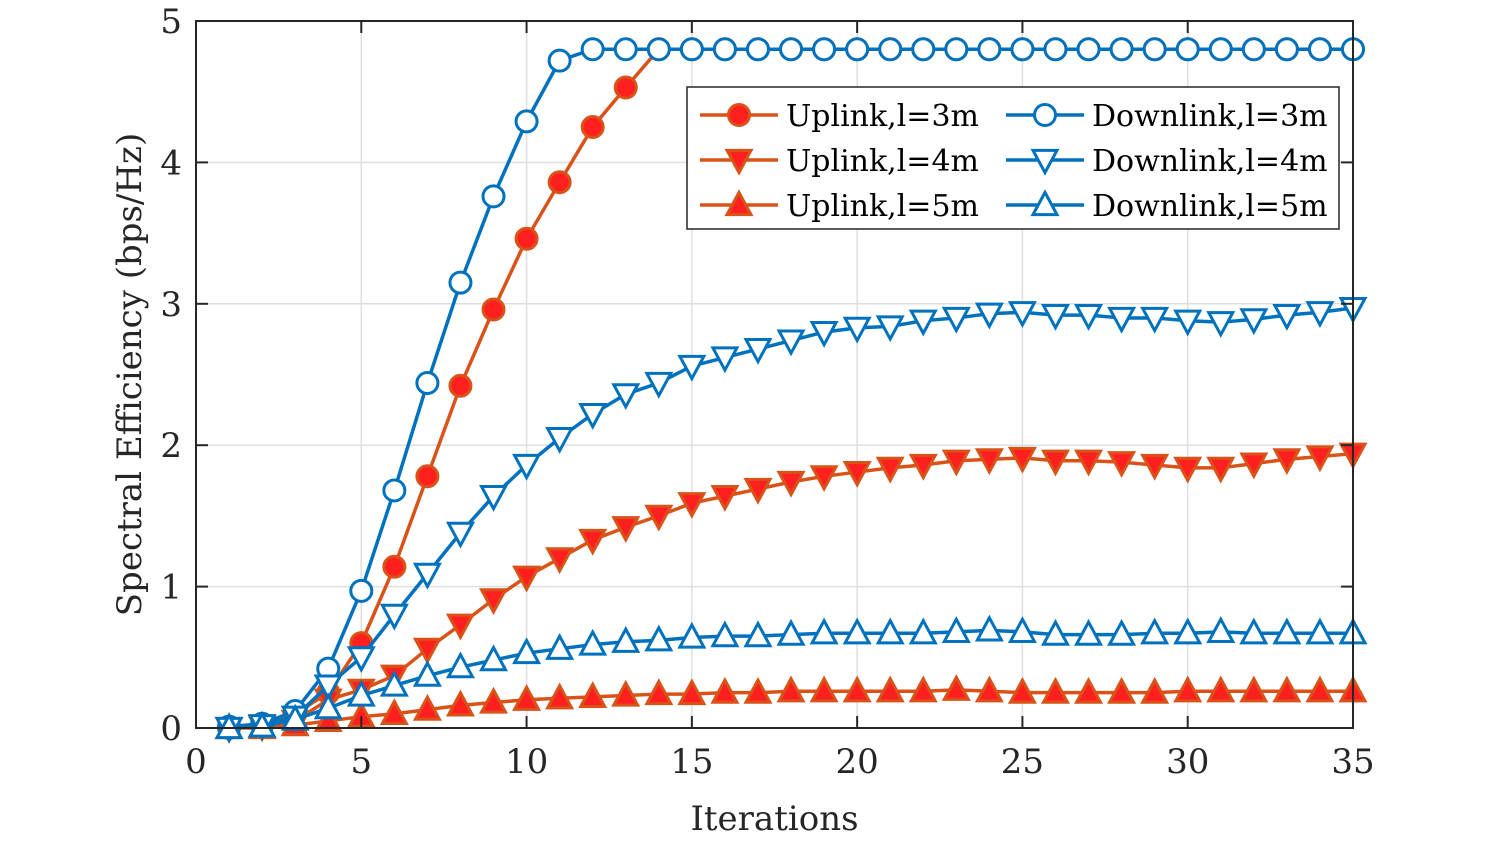  I want to click on legend-label: Downlink,l=4m, so click(1210, 161).